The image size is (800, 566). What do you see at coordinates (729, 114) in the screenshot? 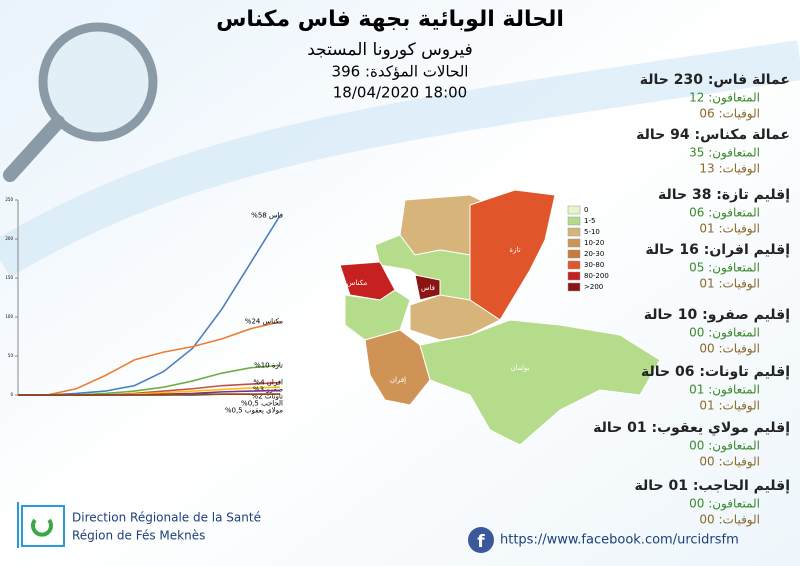
I see `province-deaths: الوفيات: 06` at bounding box center [729, 114].